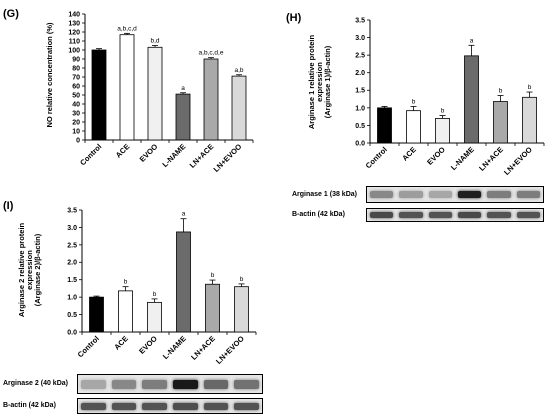  What do you see at coordinates (170, 406) in the screenshot?
I see `blot-i-actin` at bounding box center [170, 406].